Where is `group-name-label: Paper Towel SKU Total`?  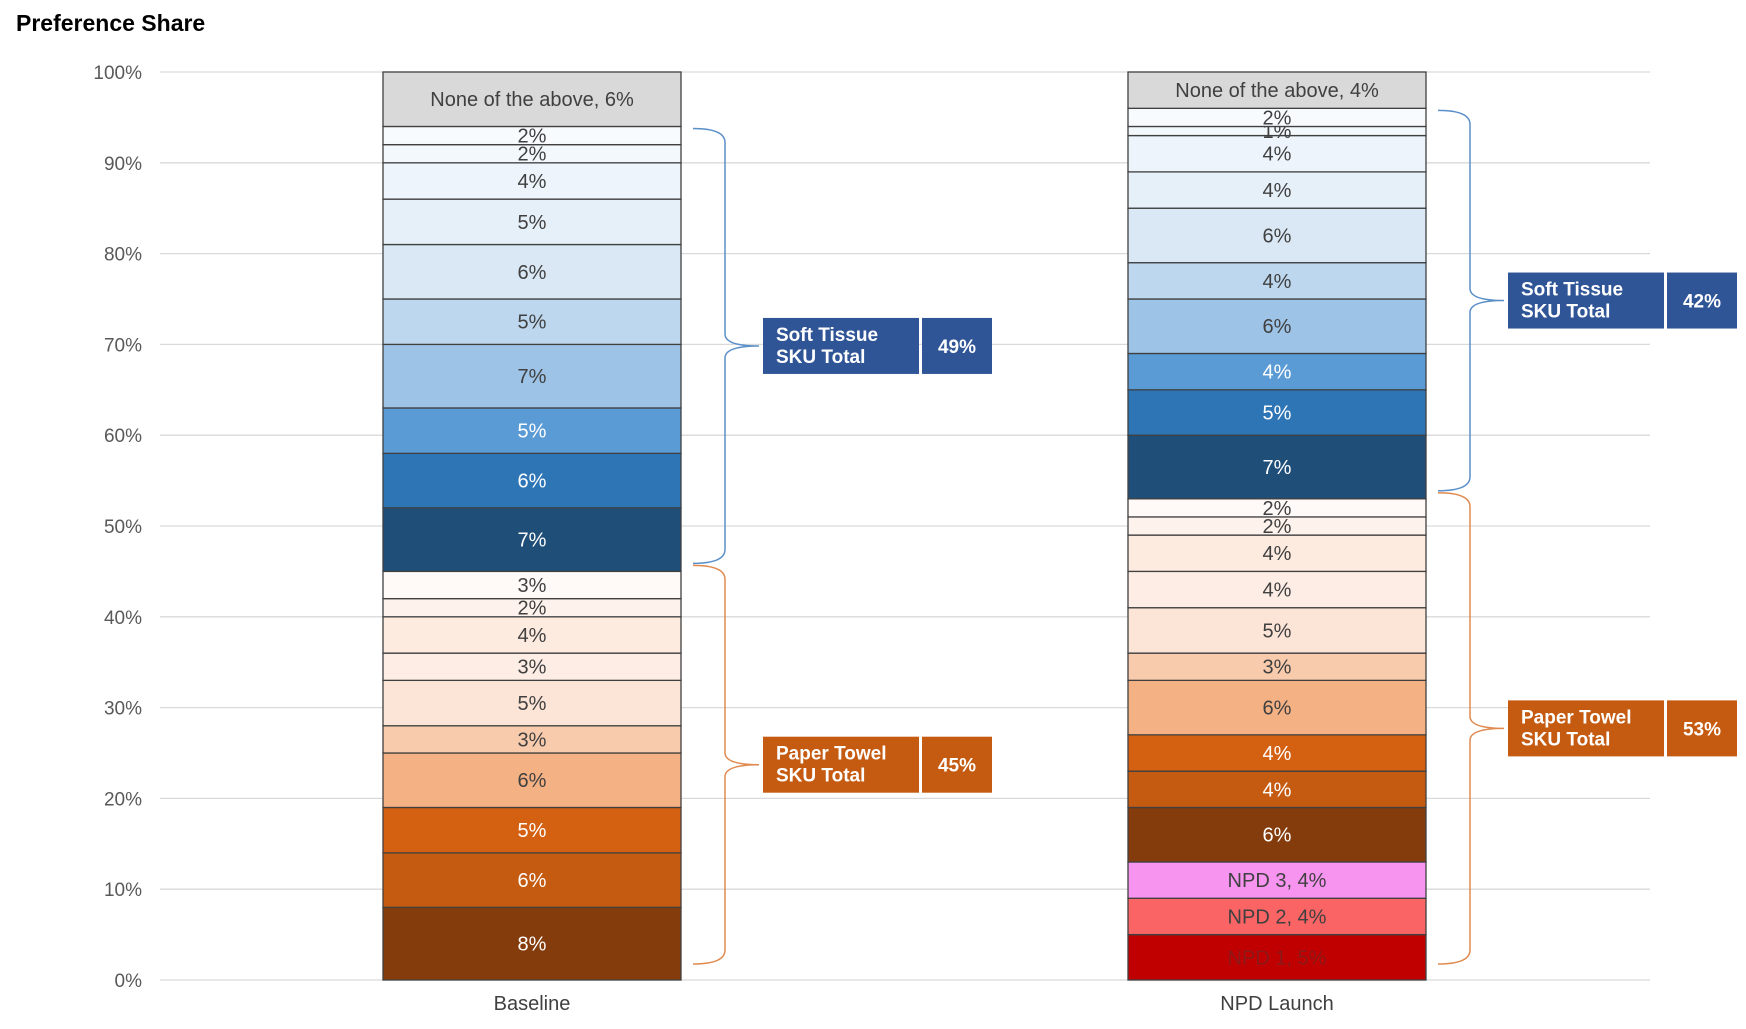 group-name-label: Paper Towel SKU Total is located at coordinates (1576, 728).